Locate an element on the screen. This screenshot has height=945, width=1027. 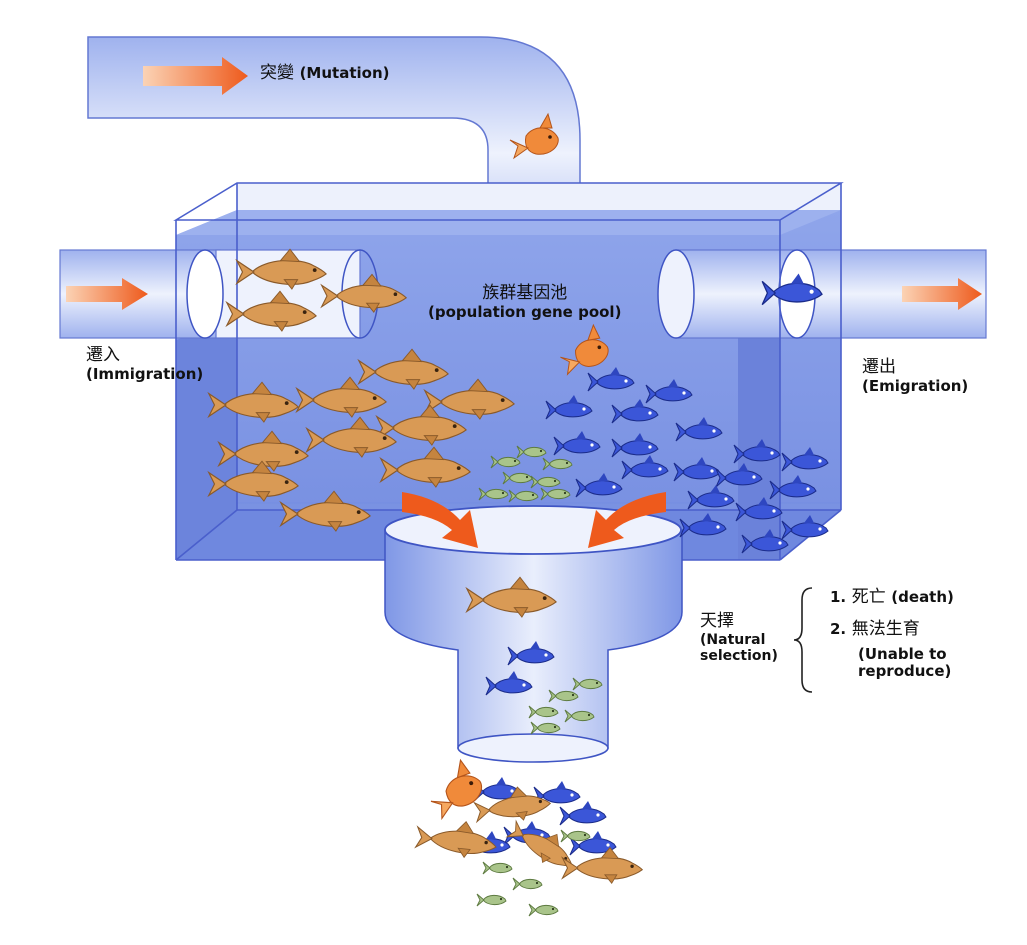
outcome-death: 1. 死亡 (death) is located at coordinates (892, 597).